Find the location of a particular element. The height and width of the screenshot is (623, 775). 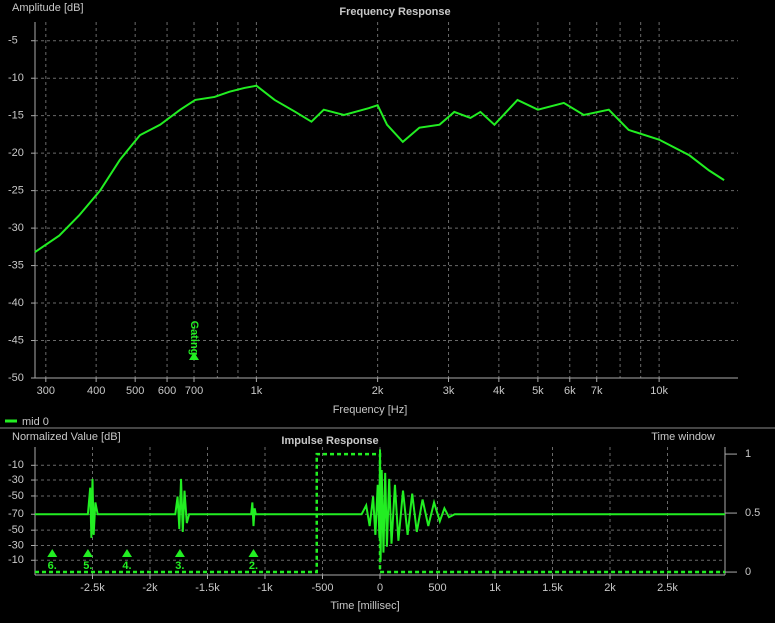

annotation: 5. is located at coordinates (87, 566).